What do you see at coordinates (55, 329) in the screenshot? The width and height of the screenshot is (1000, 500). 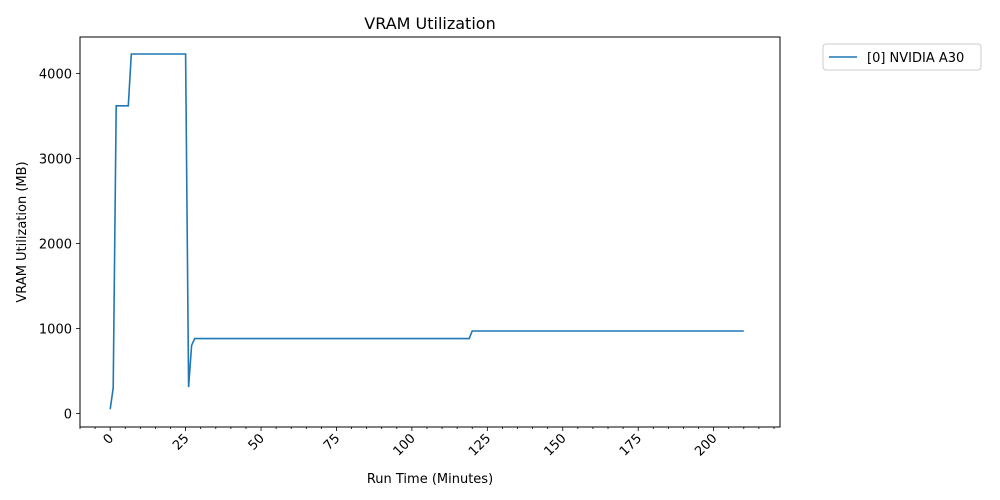 I see `y-tick-label: 1000` at bounding box center [55, 329].